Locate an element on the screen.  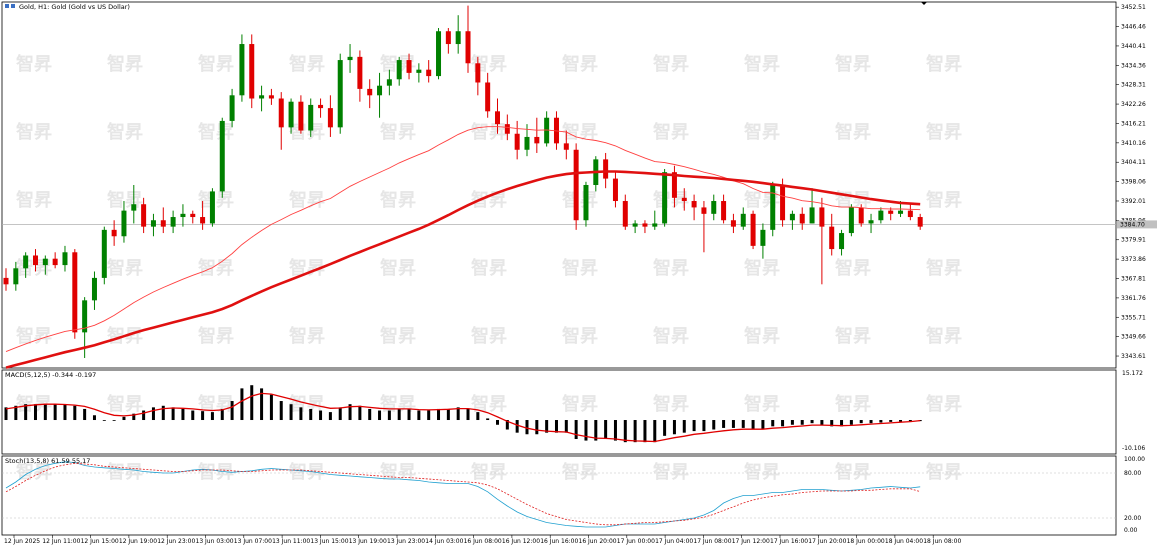
stoch-main-line is located at coordinates (463, 494).